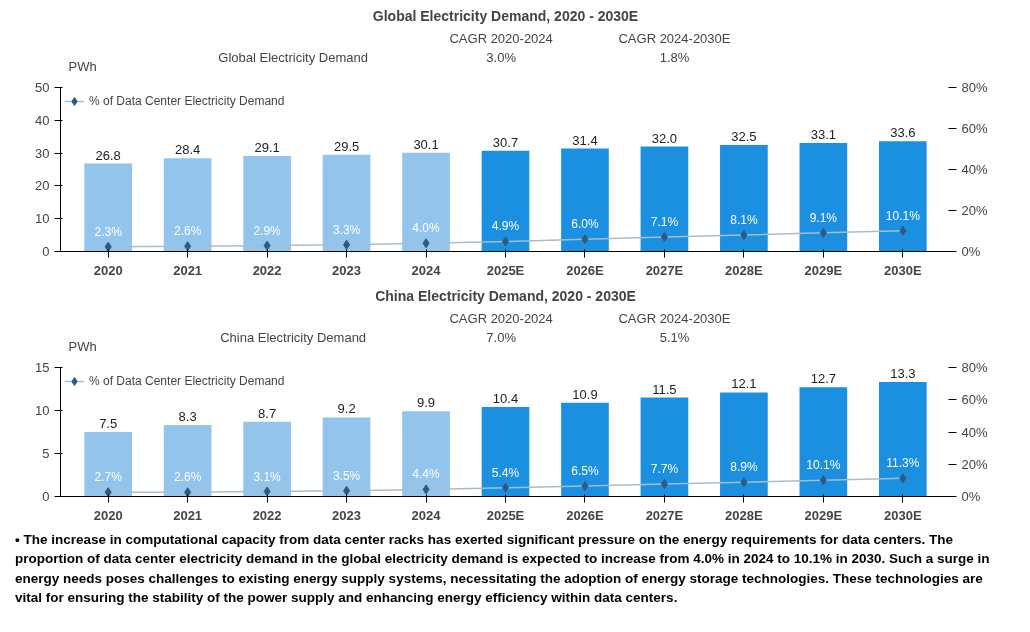  What do you see at coordinates (42, 367) in the screenshot?
I see `y-tick-label: 15` at bounding box center [42, 367].